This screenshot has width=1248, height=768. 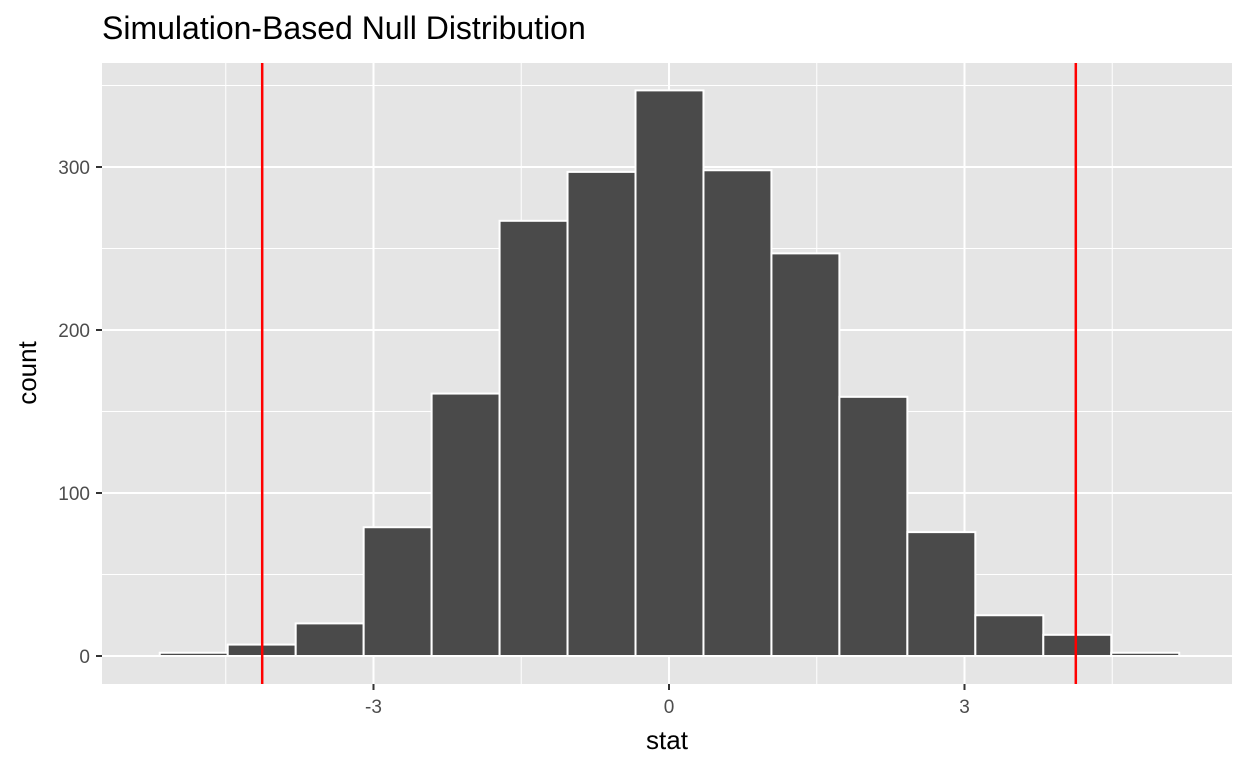 I want to click on y-axis-title: count, so click(x=27, y=372).